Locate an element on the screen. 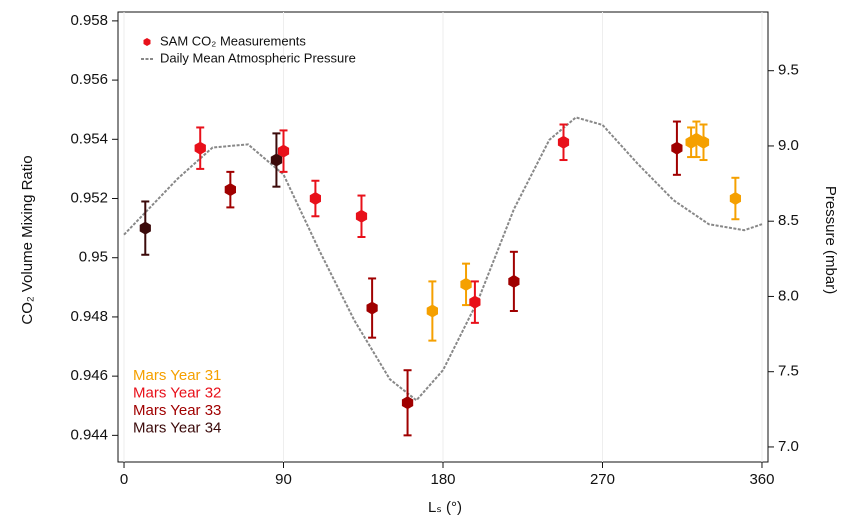 The image size is (851, 525). x-tick-label: 90 is located at coordinates (283, 479).